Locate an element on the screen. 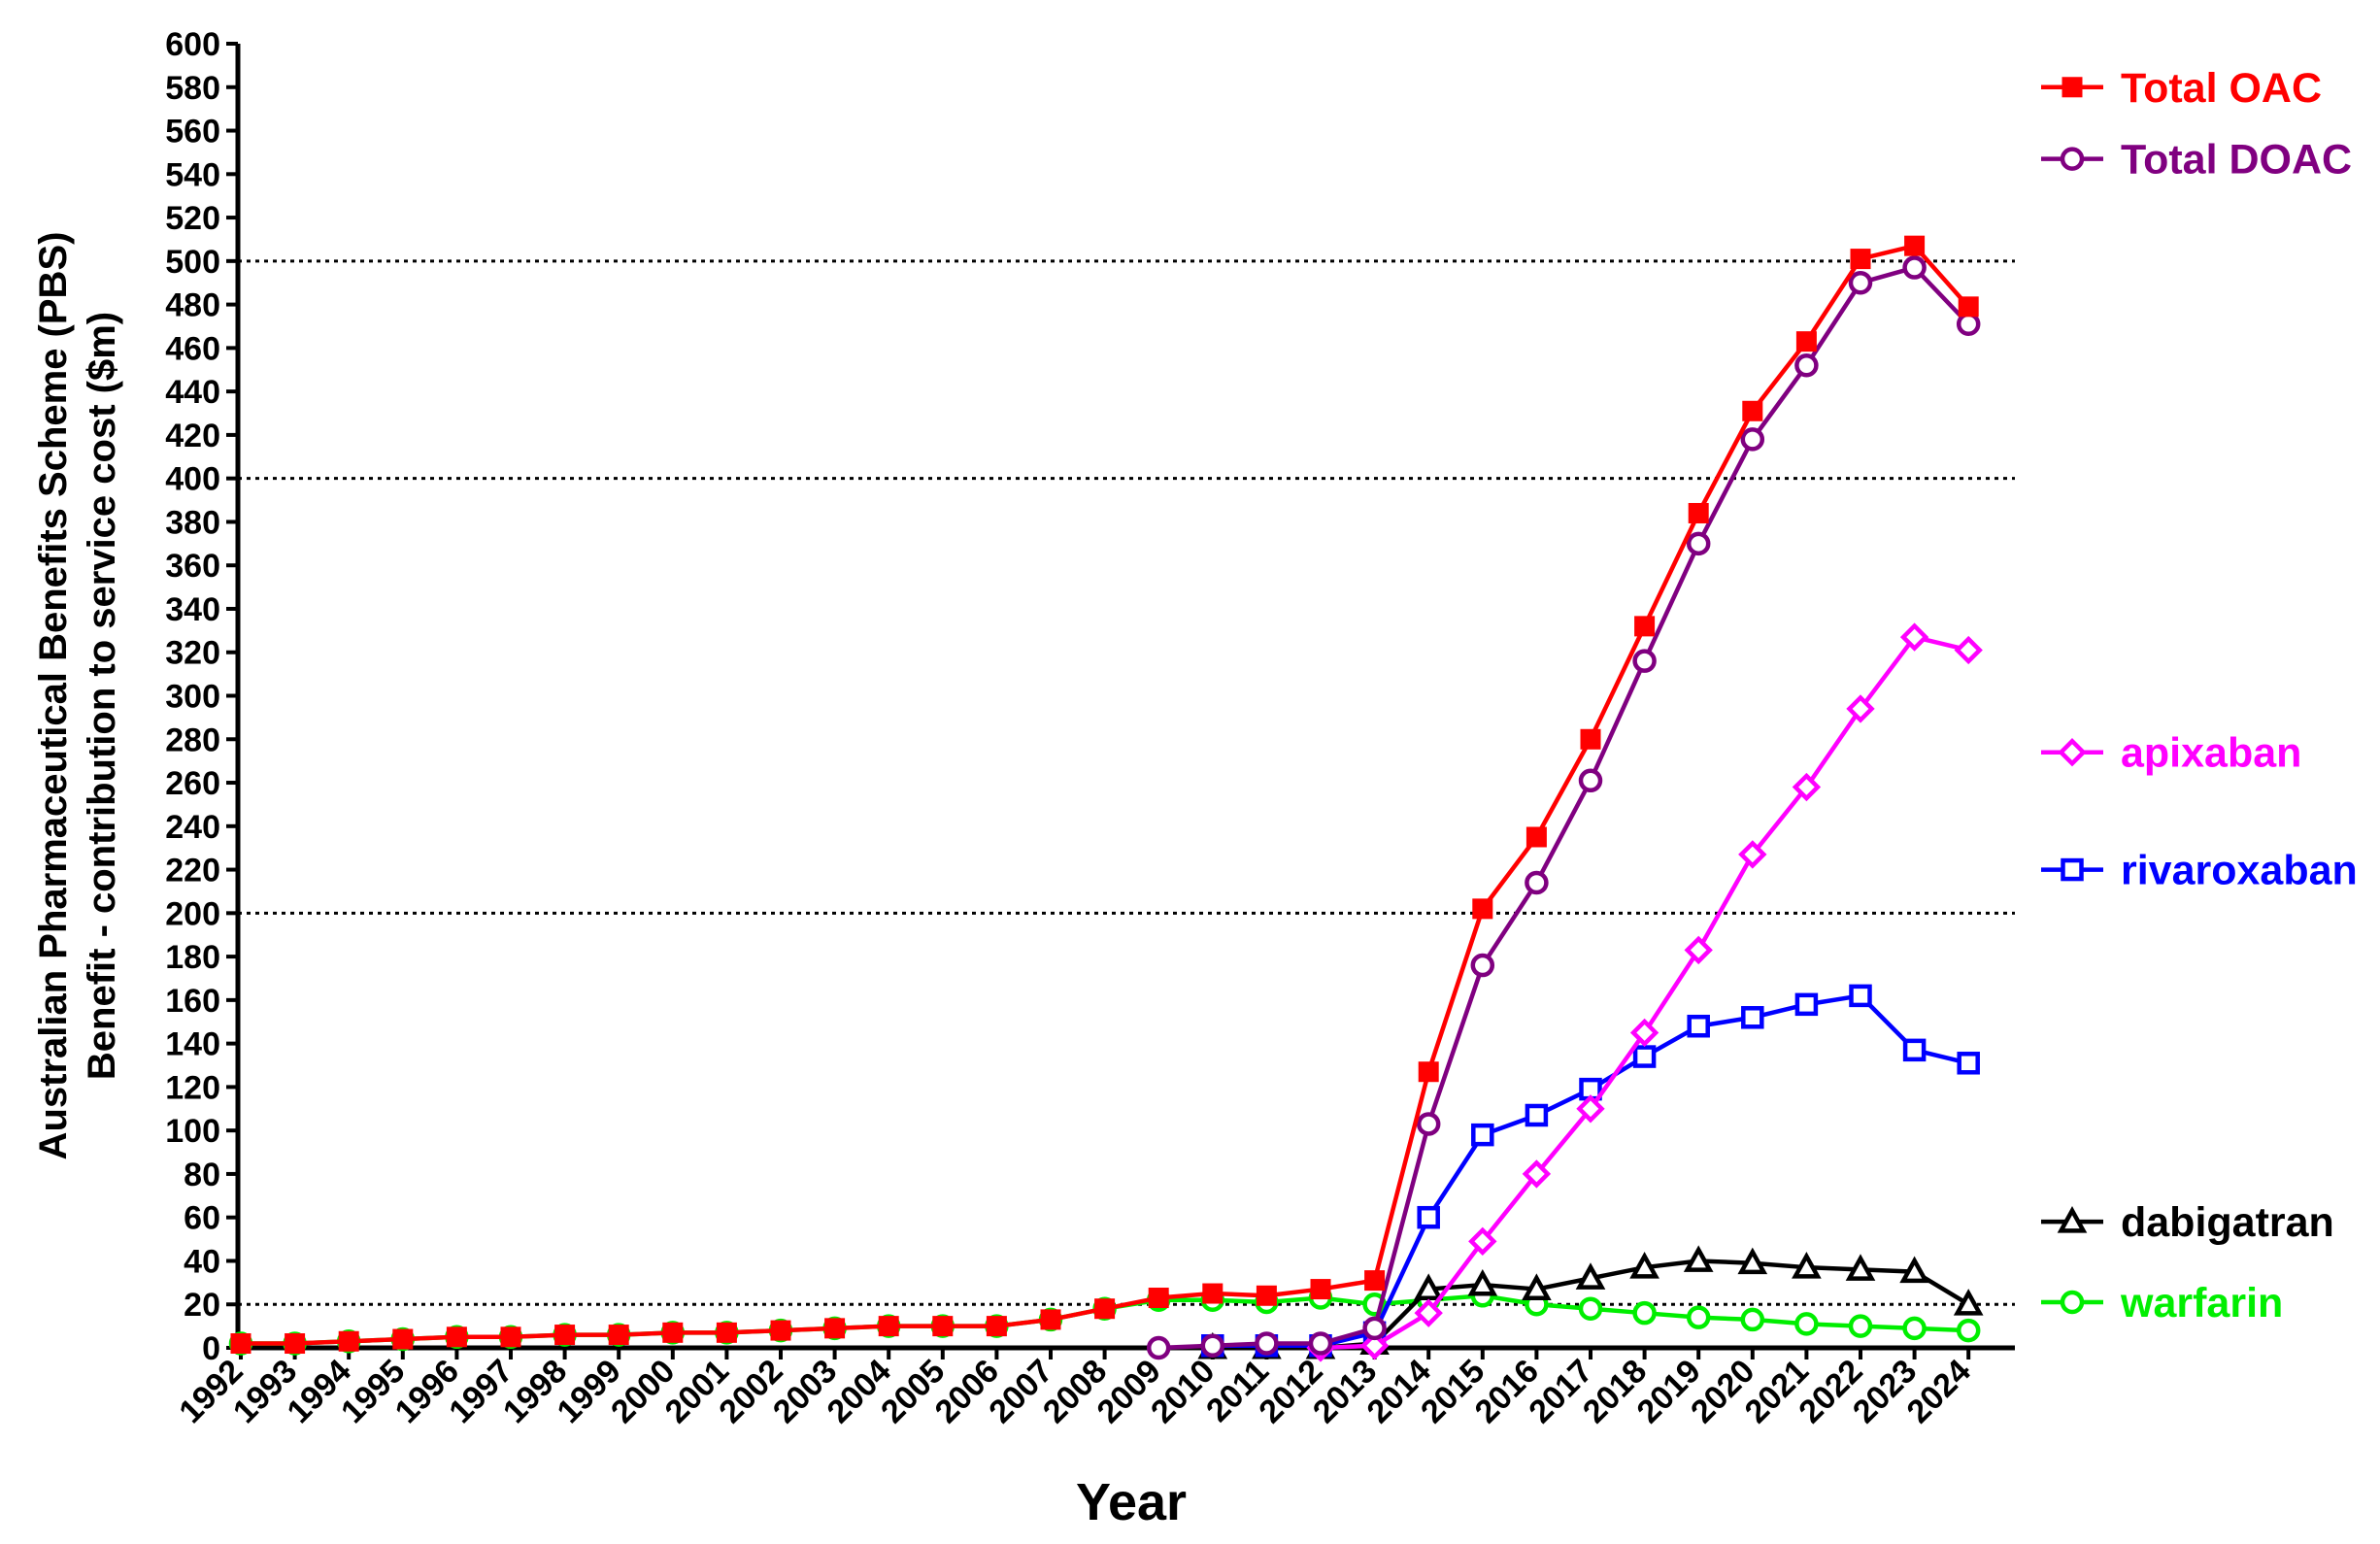 The width and height of the screenshot is (2380, 1544). legend-marker-warfarin is located at coordinates (2072, 1303).